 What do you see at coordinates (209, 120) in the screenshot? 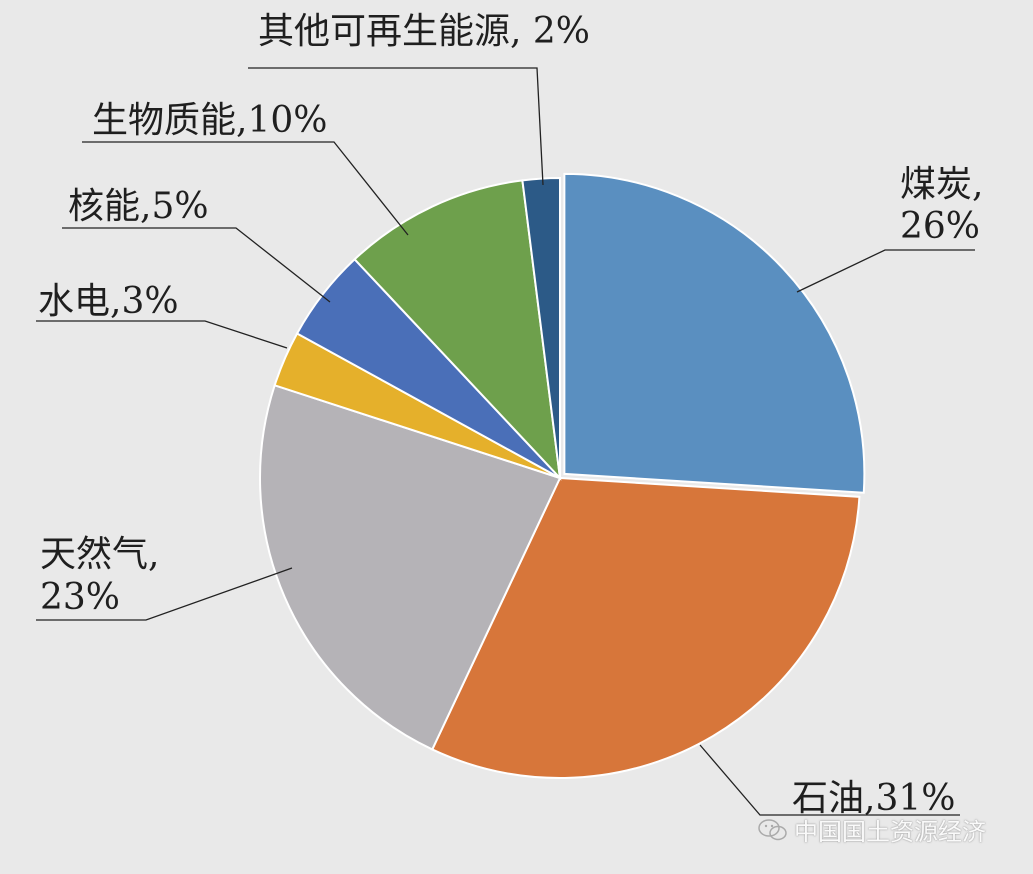
I see `label-biomass: 生物质能,10%` at bounding box center [209, 120].